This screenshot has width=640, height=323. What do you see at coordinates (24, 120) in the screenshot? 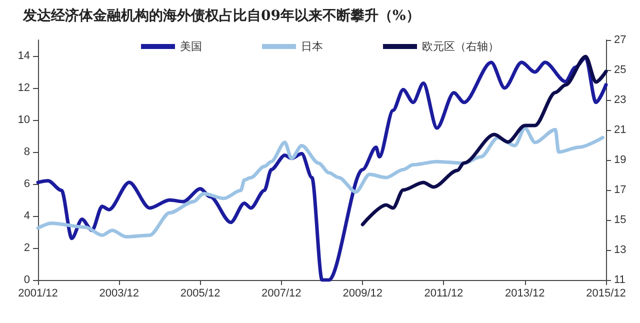
I see `y-tick-label: 10` at bounding box center [24, 120].